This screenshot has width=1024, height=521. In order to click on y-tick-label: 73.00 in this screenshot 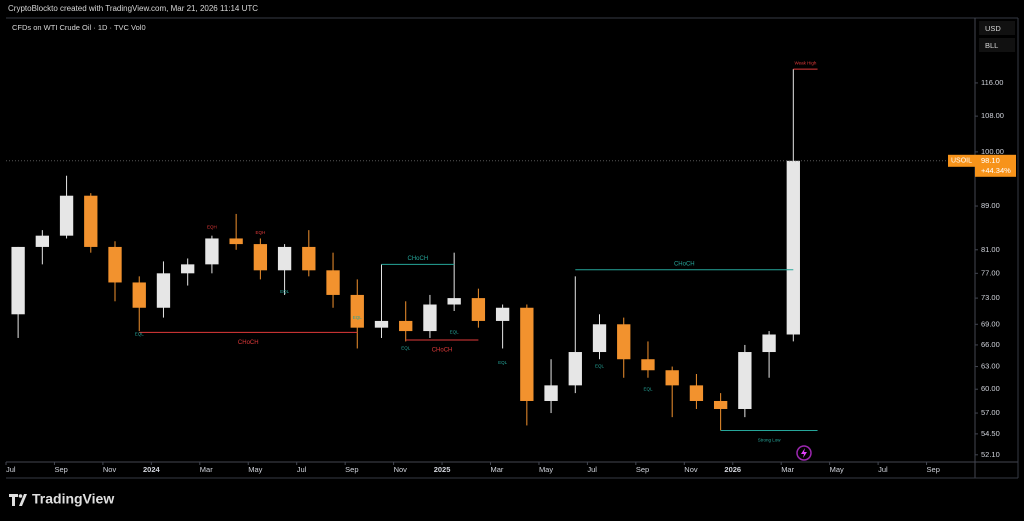, I will do `click(990, 297)`.